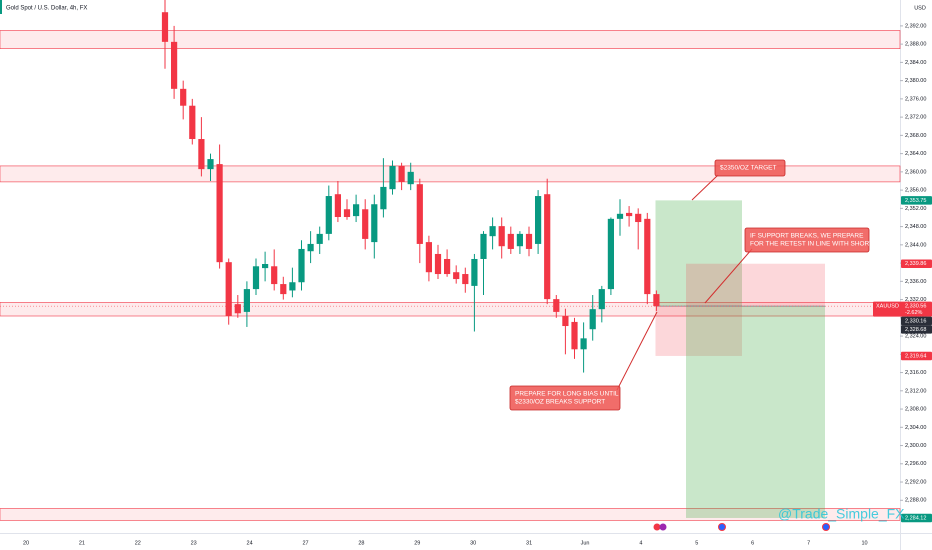  I want to click on y-tick-label: 2,392.00, so click(915, 26).